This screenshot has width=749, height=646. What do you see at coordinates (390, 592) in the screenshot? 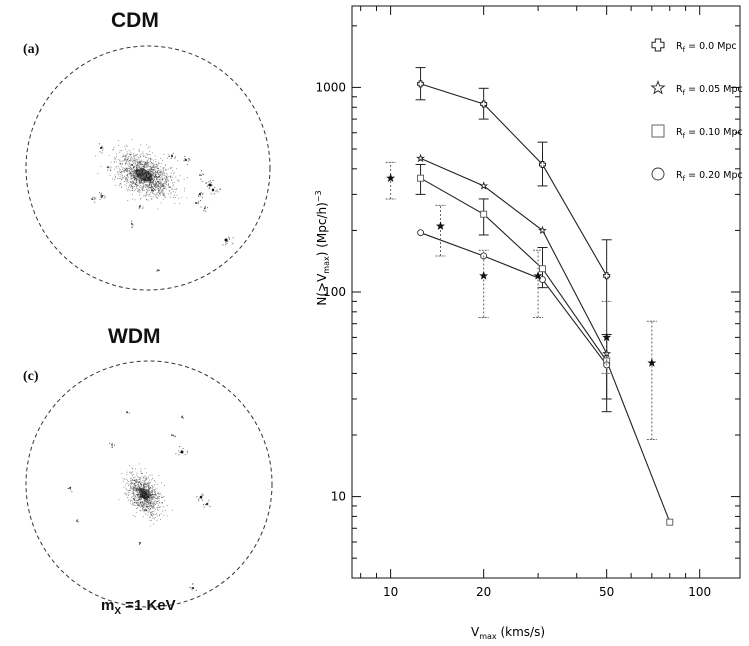
I see `x-tick-label: 10` at bounding box center [390, 592].